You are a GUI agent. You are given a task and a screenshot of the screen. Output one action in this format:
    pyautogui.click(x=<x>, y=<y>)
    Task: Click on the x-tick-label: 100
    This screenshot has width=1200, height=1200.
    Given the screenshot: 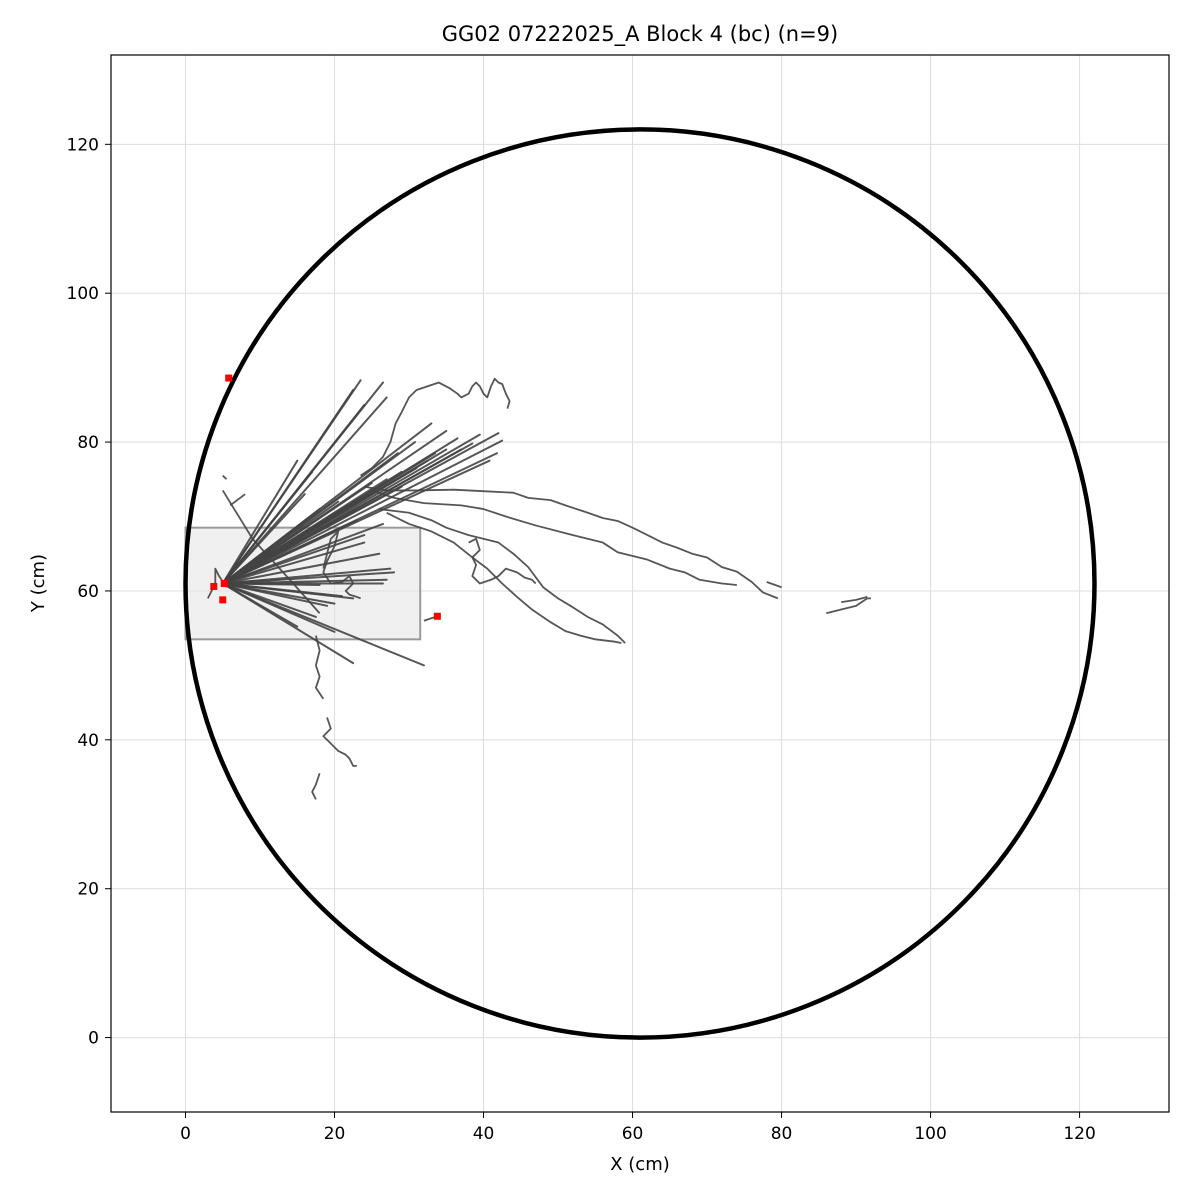 What is the action you would take?
    pyautogui.click(x=930, y=1134)
    